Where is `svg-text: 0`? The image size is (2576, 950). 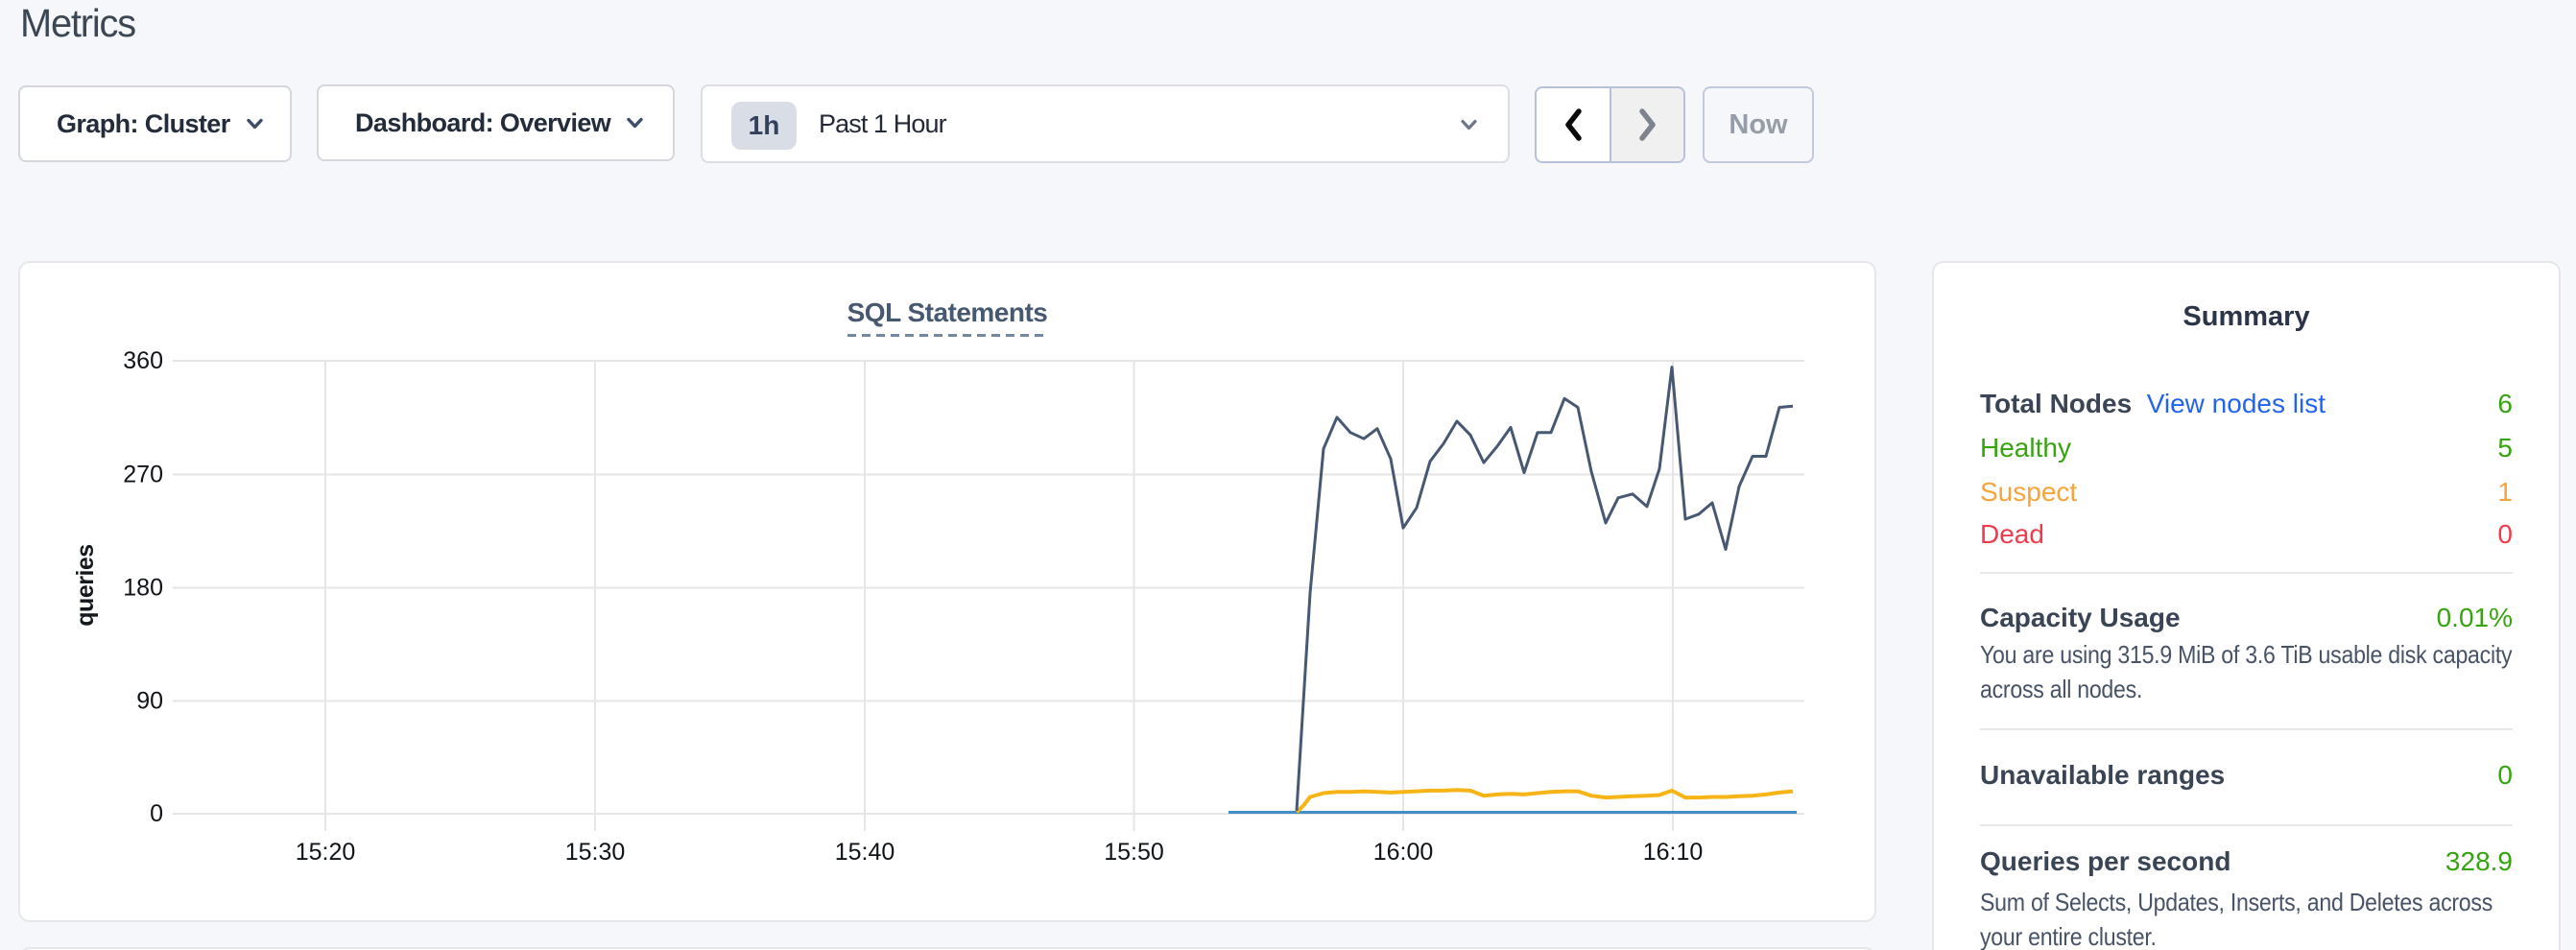
svg-text: 0 is located at coordinates (156, 813).